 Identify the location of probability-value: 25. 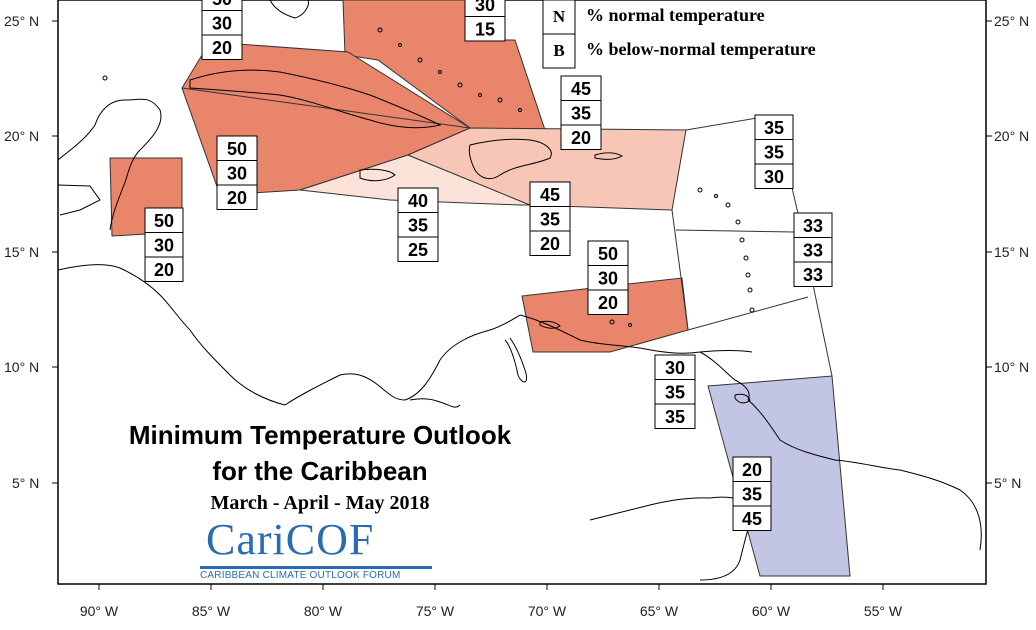
(418, 250).